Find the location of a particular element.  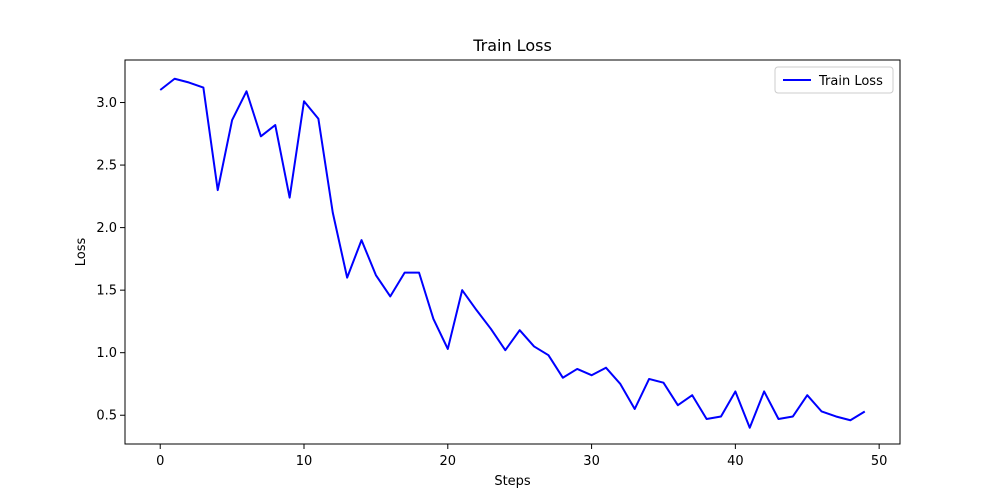

y-axis-title: Loss is located at coordinates (81, 252).